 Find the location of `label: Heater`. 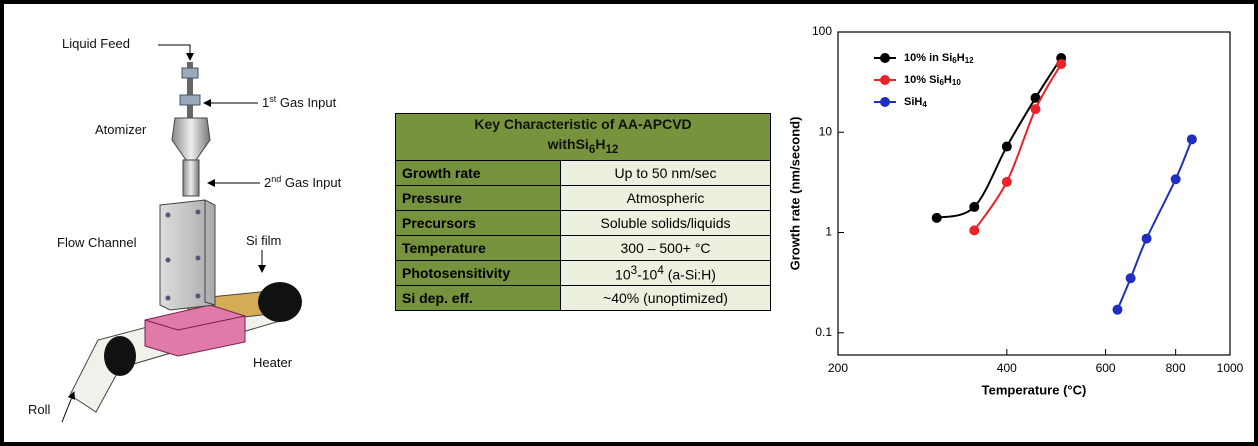

label: Heater is located at coordinates (273, 362).